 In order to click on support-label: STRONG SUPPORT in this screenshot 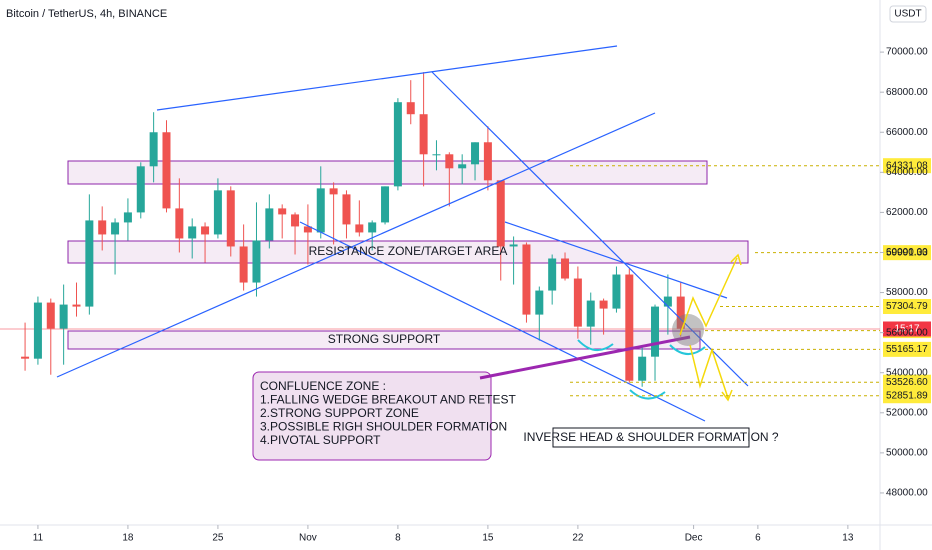, I will do `click(384, 339)`.